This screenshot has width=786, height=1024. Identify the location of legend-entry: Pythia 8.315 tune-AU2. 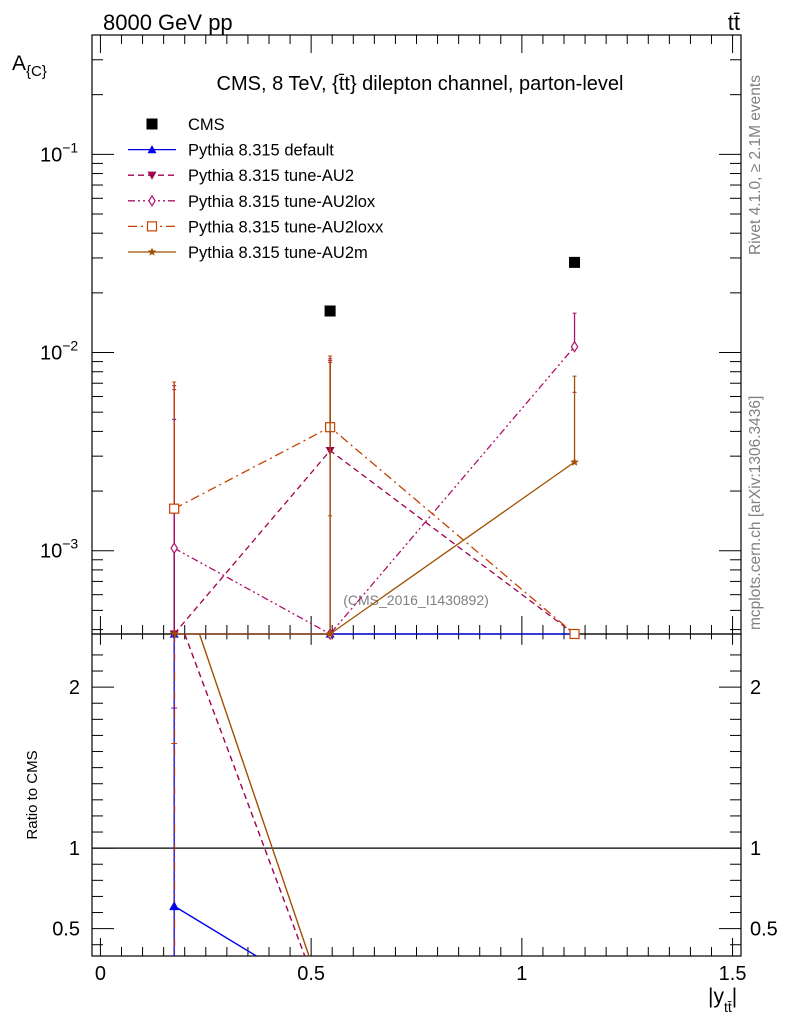
(241, 176).